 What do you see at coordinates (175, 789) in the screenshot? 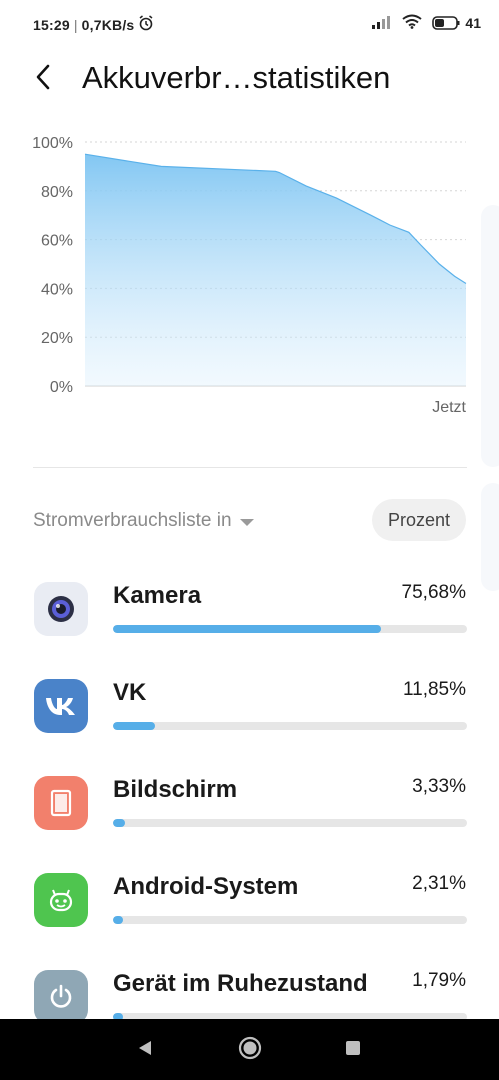
I see `app-name: Bildschirm` at bounding box center [175, 789].